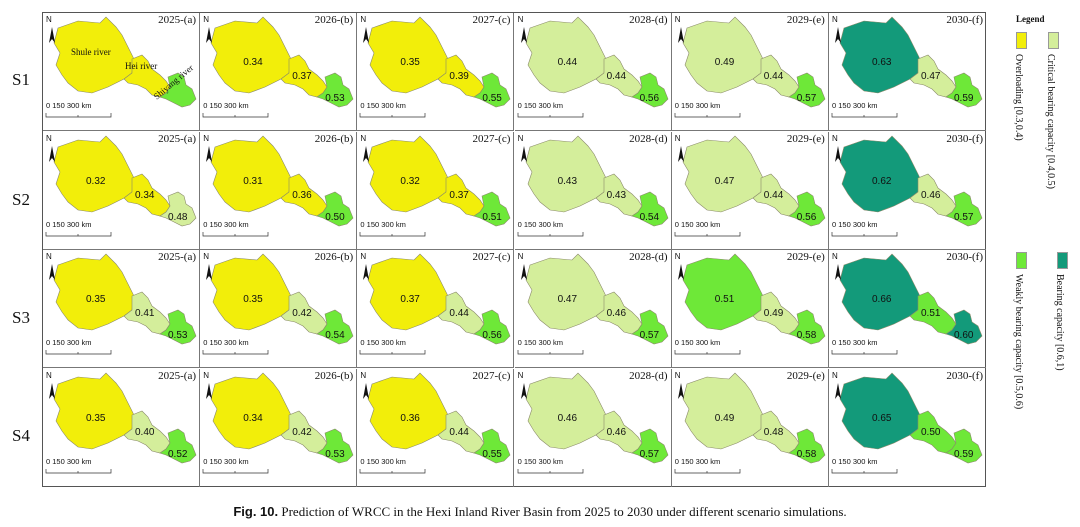  I want to click on wrcc-value-shiyang: 0.48, so click(178, 217).